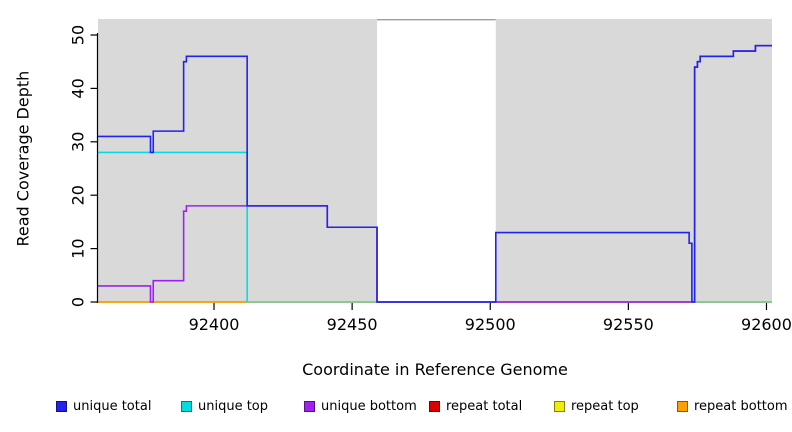 This screenshot has height=432, width=792. I want to click on legend-label: repeat total, so click(484, 406).